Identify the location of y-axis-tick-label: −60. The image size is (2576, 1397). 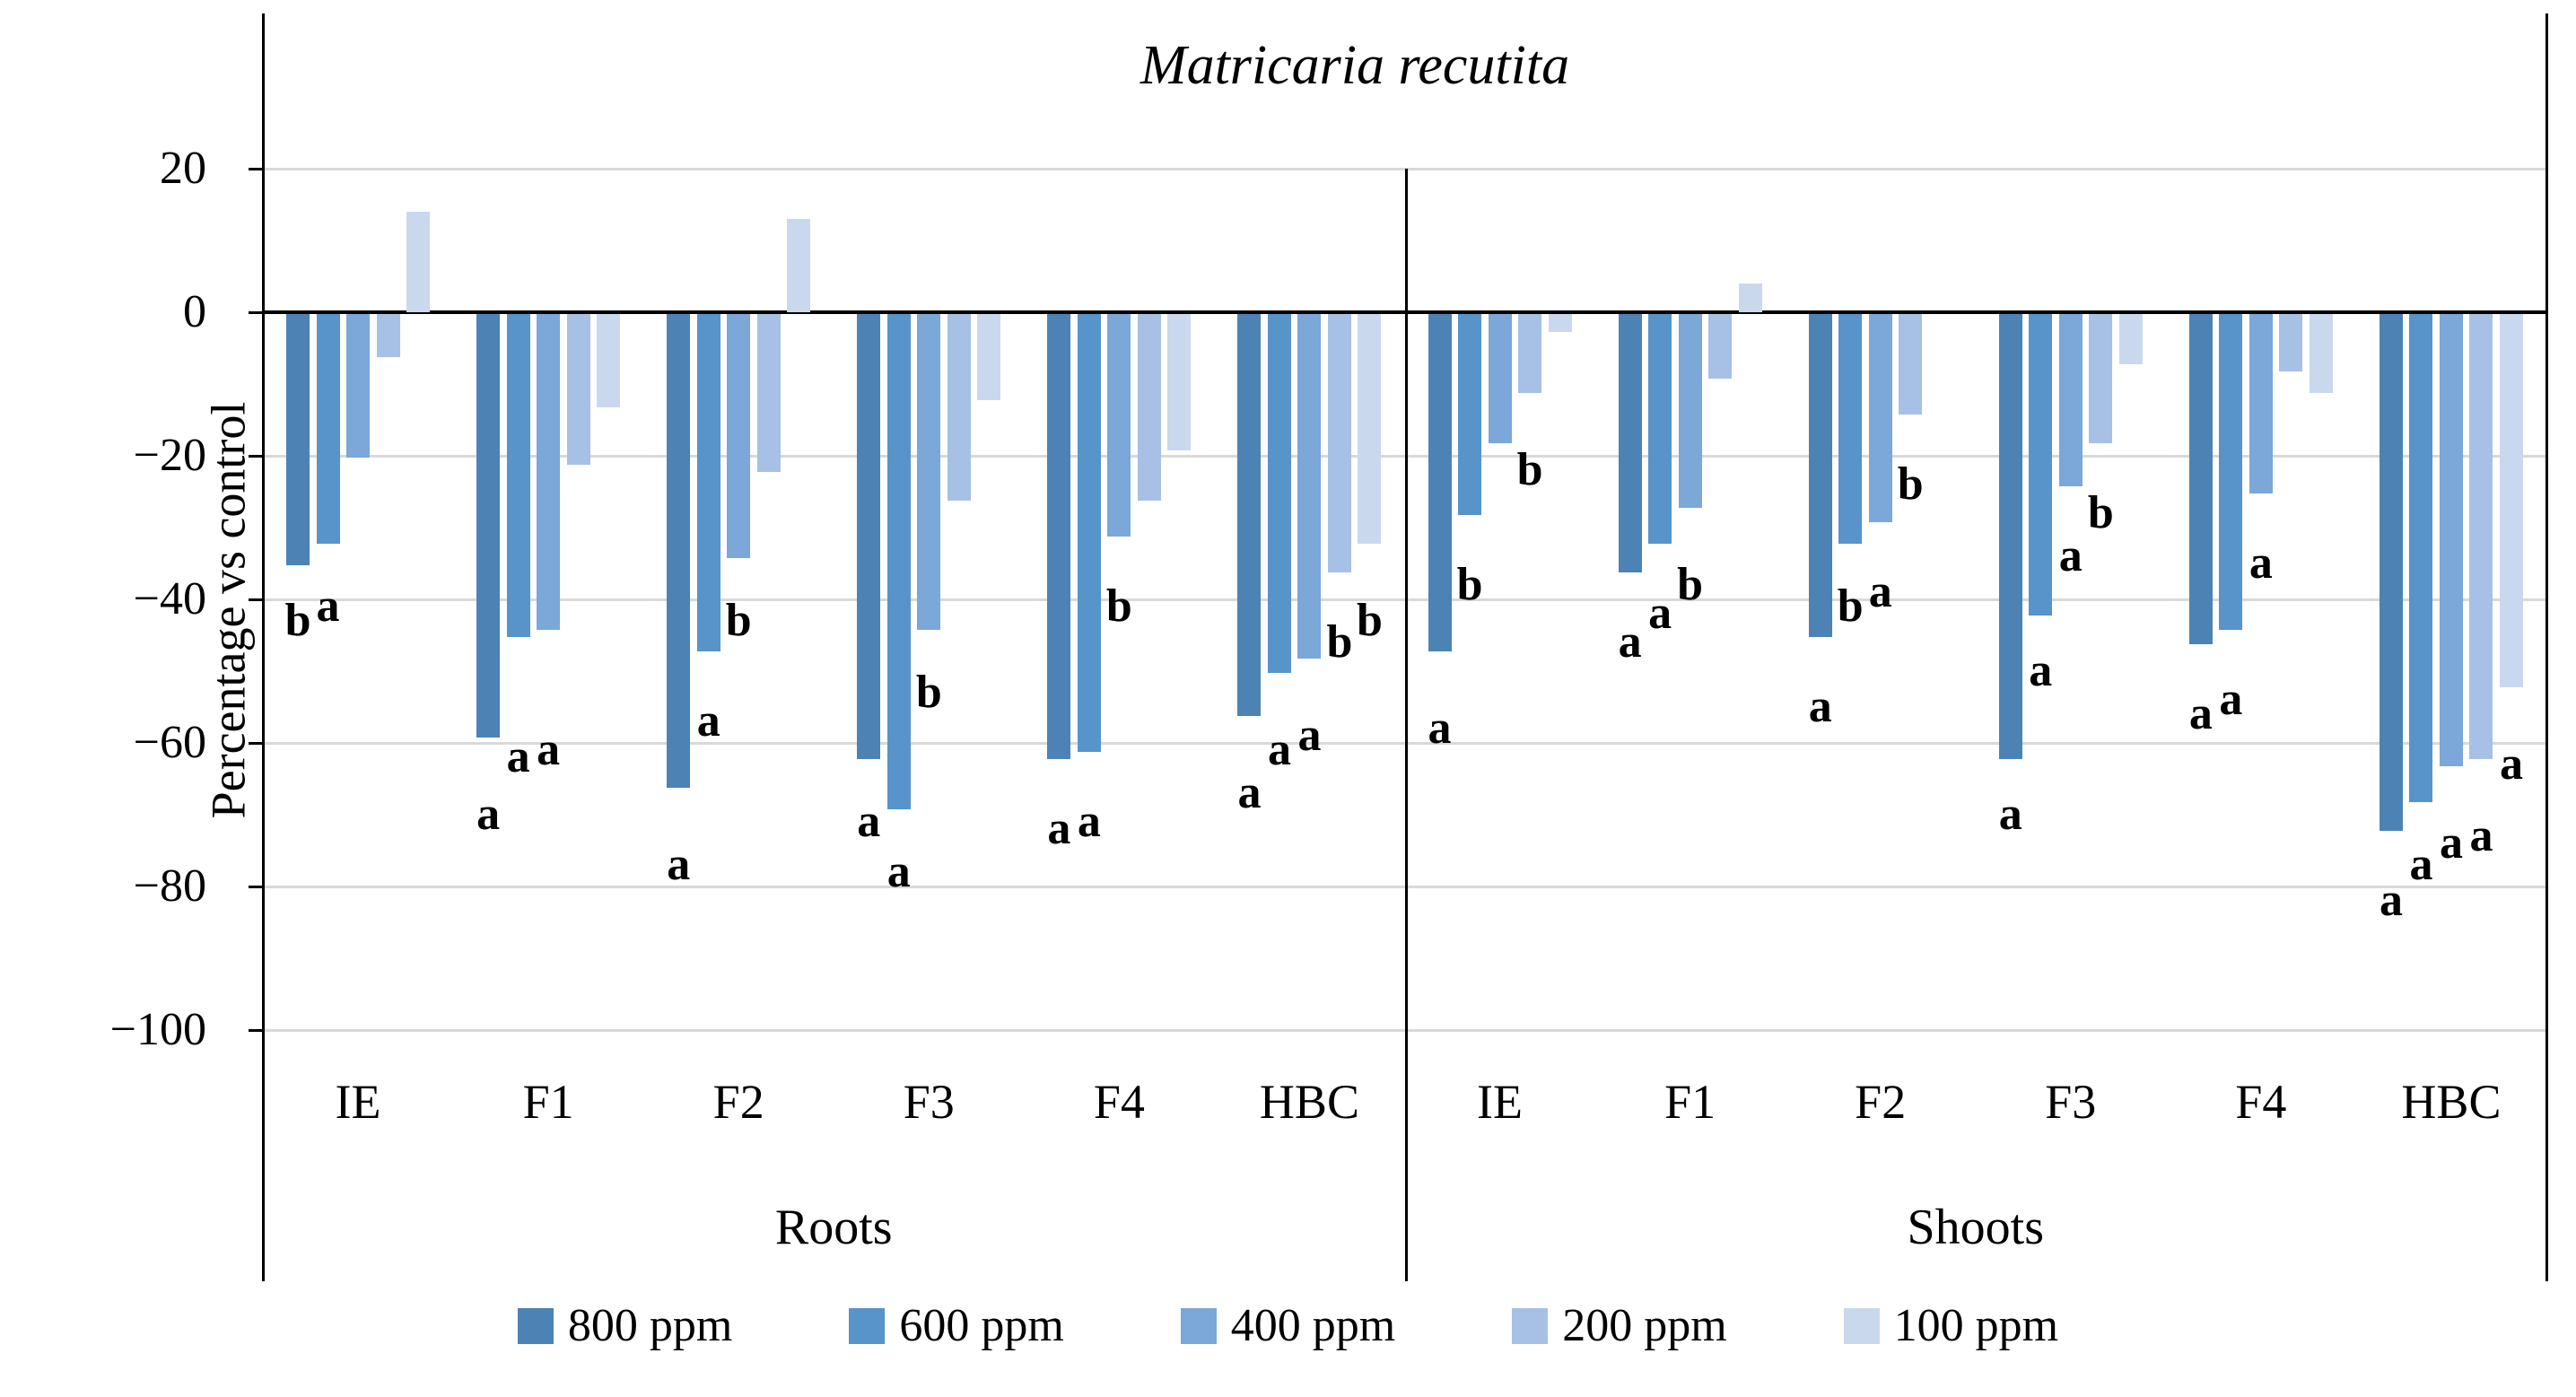
(169, 743).